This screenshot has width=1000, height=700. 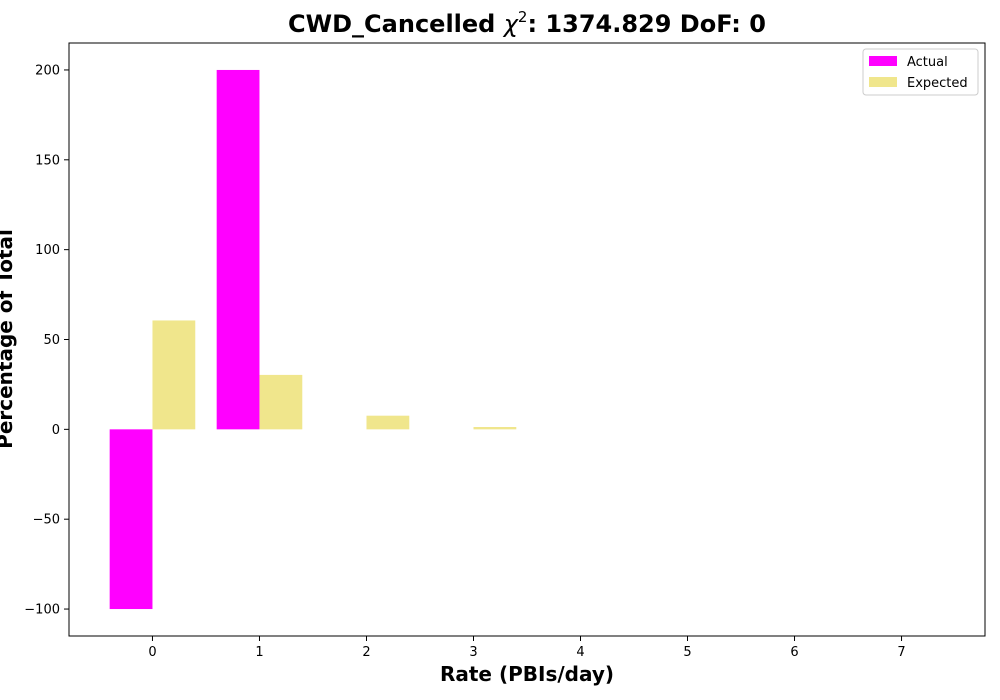 I want to click on legend-swatch-expected, so click(x=883, y=82).